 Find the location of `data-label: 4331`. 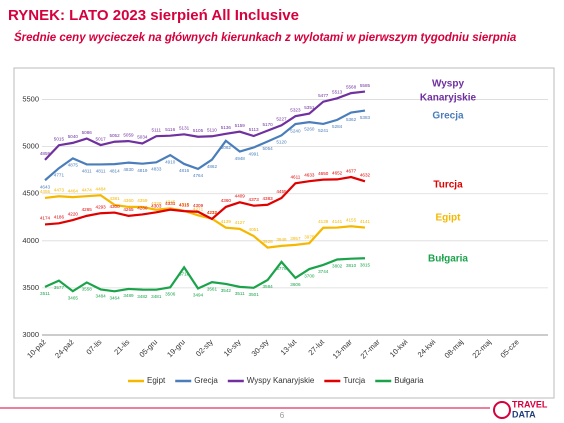

data-label: 4331 is located at coordinates (170, 203).